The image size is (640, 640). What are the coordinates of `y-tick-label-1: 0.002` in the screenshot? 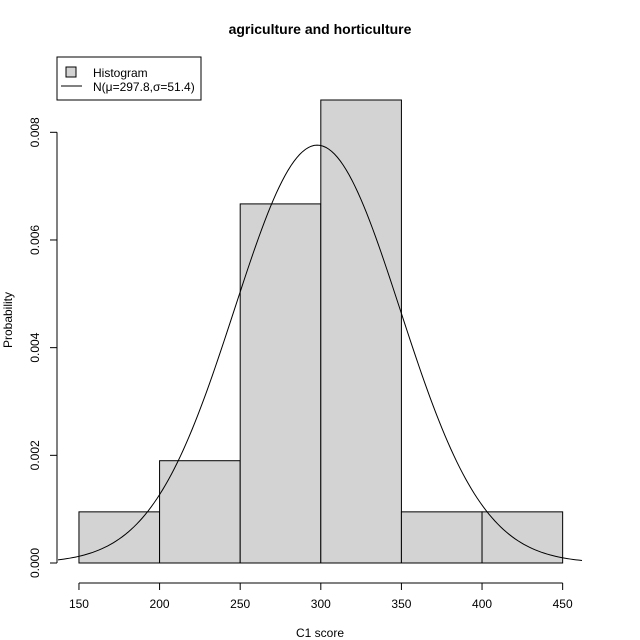 It's located at (35, 455).